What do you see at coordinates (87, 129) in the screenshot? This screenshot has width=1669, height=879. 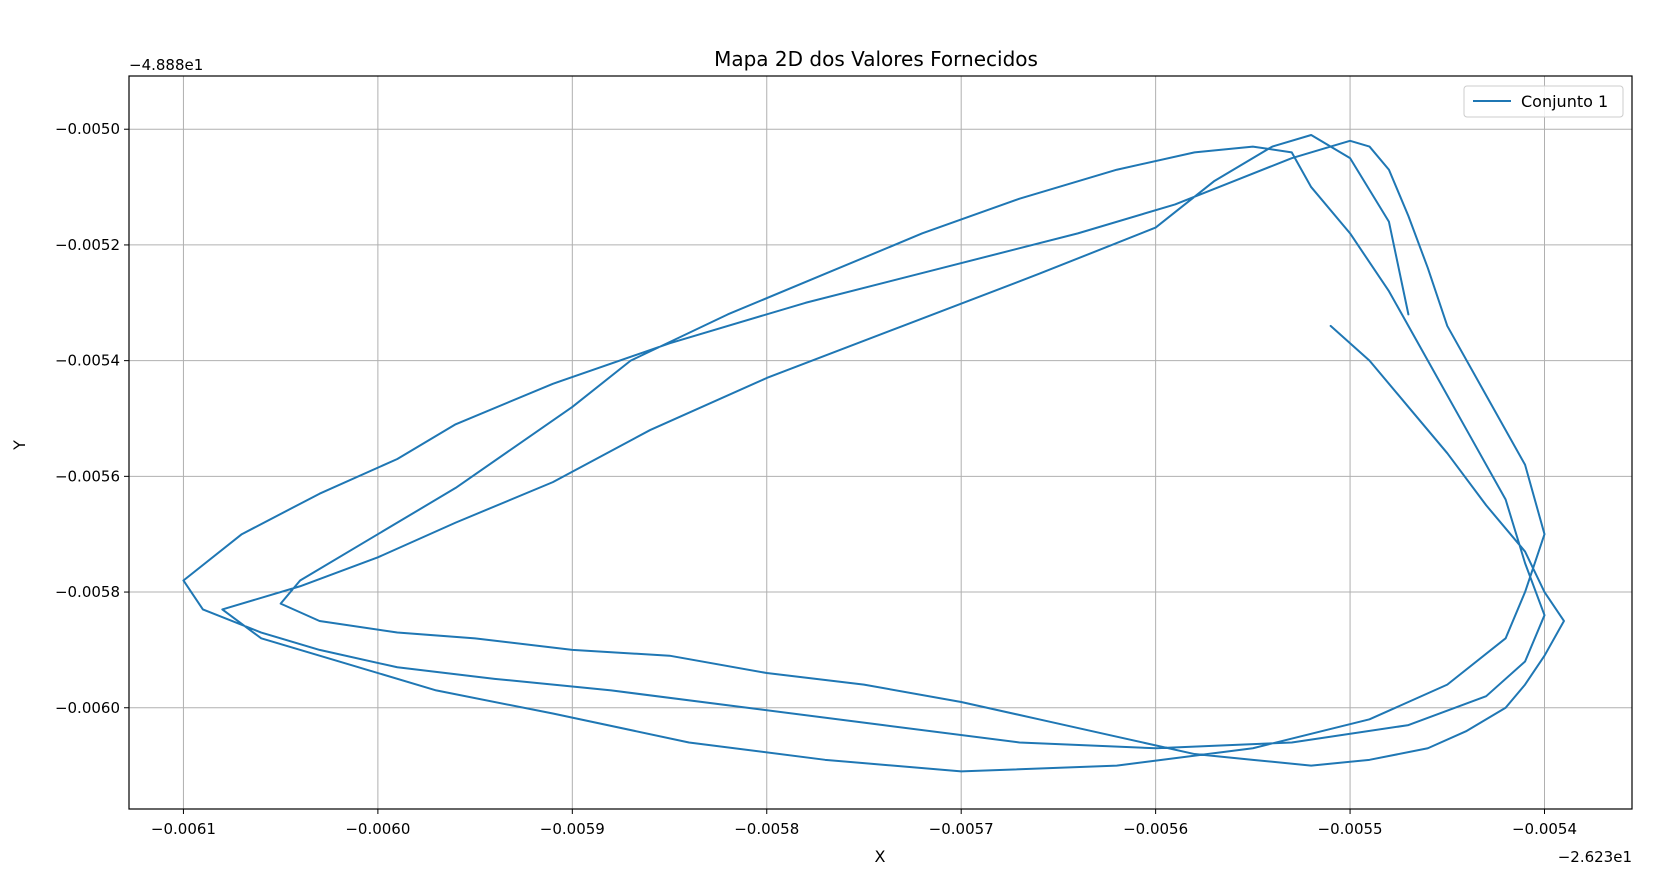 I see `y-tick-label: −0.0050` at bounding box center [87, 129].